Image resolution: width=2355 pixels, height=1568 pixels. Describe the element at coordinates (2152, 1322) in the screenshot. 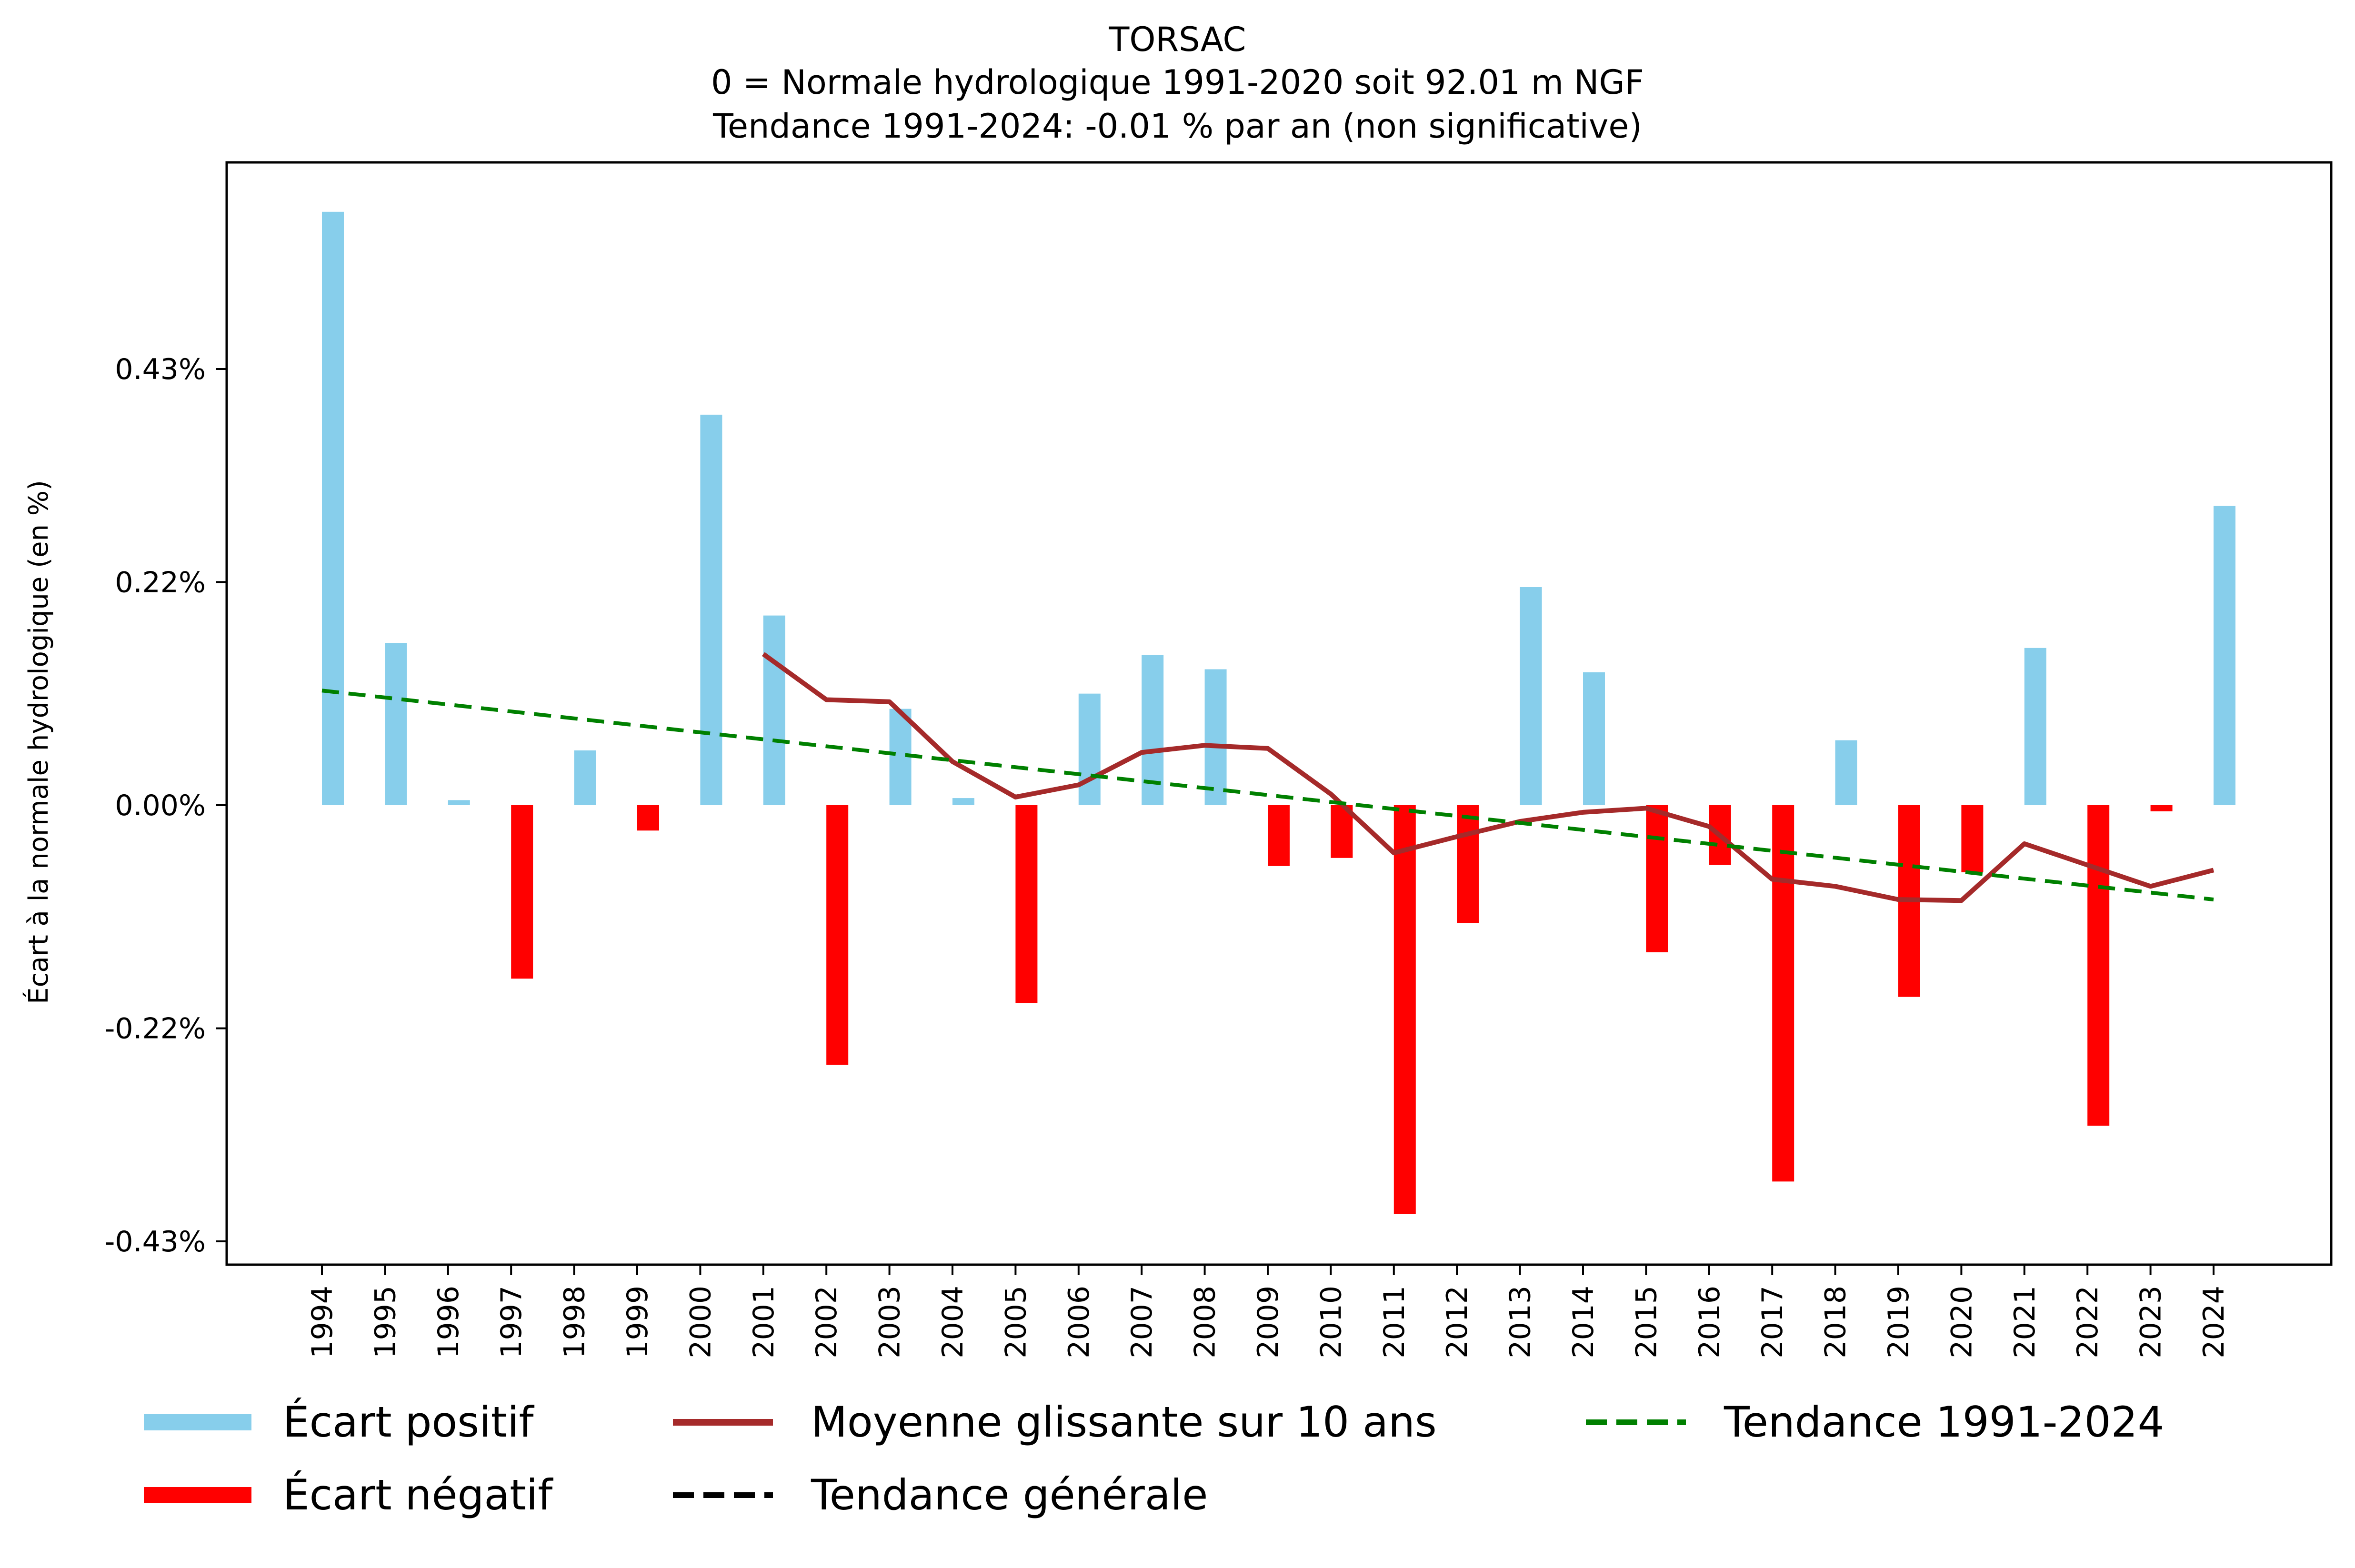

I see `x-tick-label-2023: 2023` at that location.